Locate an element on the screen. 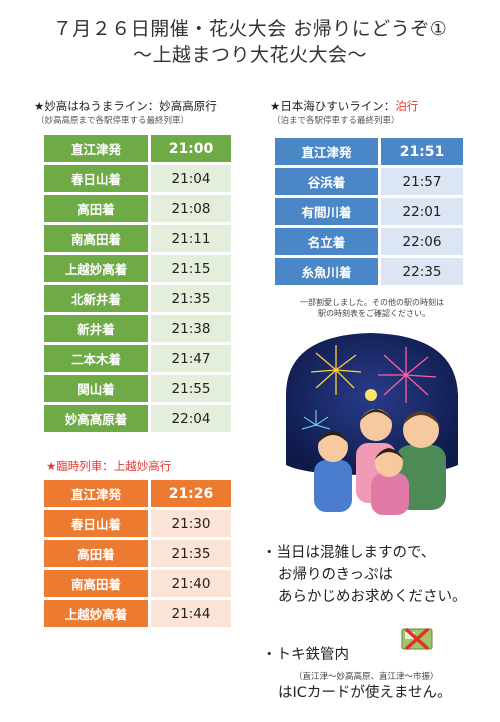 The height and width of the screenshot is (722, 500). tokitetsu-title: ・トキ鉄管内 is located at coordinates (305, 655).